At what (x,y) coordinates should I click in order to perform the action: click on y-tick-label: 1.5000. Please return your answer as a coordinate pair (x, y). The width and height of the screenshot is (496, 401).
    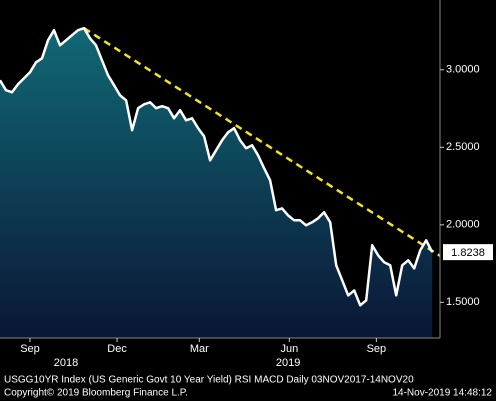
    Looking at the image, I should click on (463, 302).